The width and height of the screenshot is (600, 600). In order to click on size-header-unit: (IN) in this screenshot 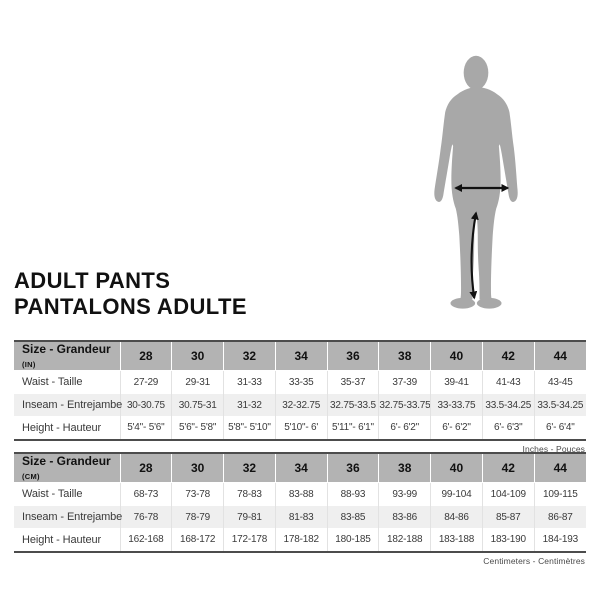, I will do `click(29, 364)`.